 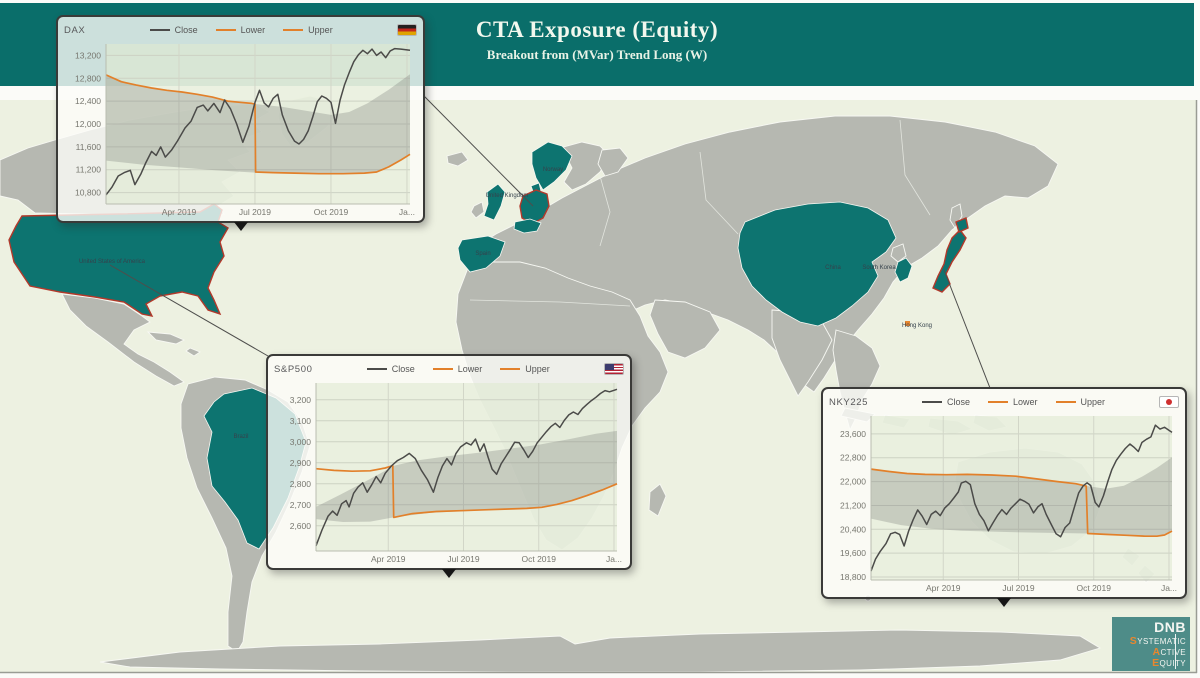 I want to click on country-ireland, so click(x=477, y=210).